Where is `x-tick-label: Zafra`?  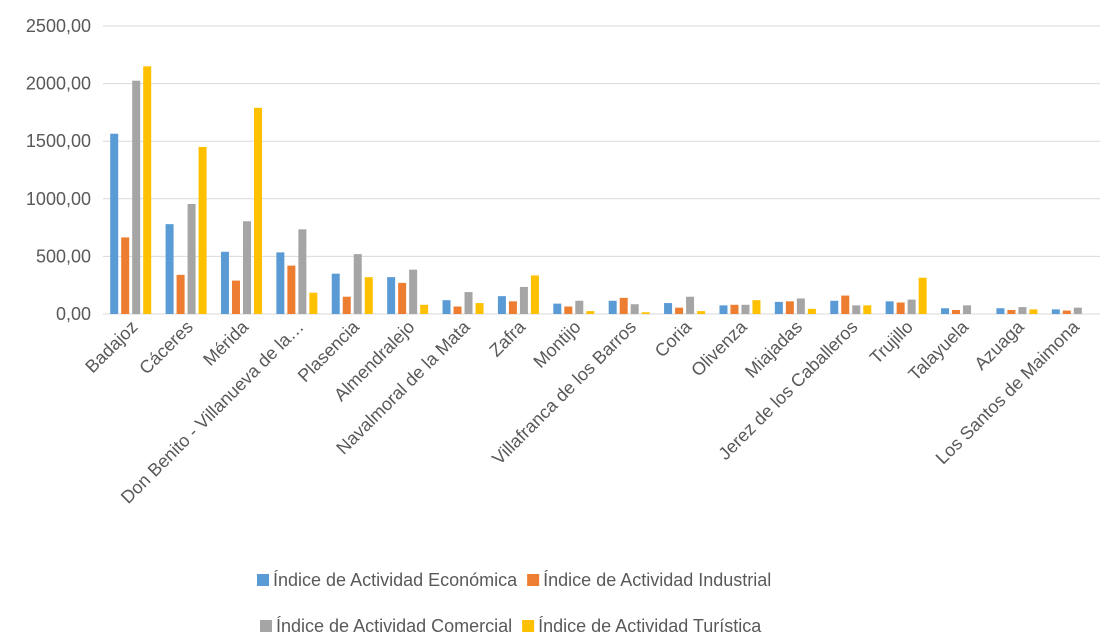
x-tick-label: Zafra is located at coordinates (507, 338).